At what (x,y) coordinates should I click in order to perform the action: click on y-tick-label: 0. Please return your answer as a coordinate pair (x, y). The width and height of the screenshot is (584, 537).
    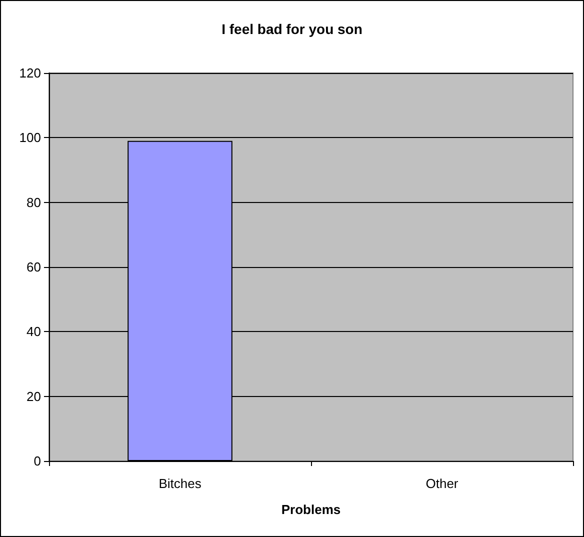
    Looking at the image, I should click on (37, 461).